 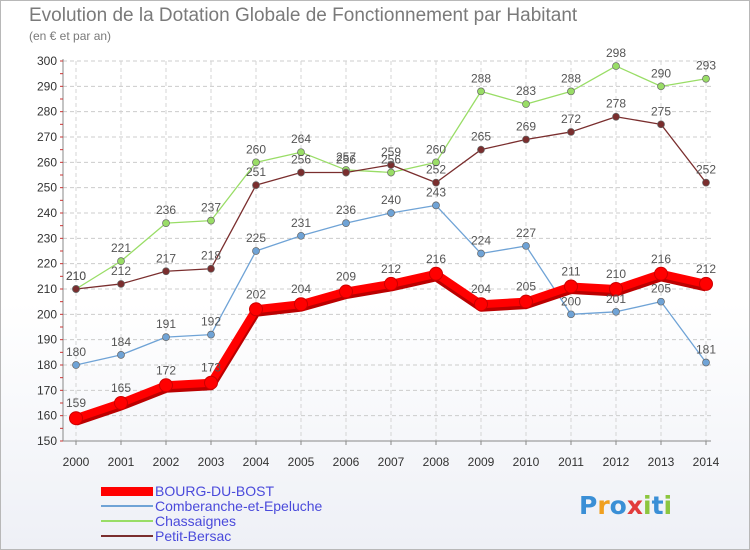 I want to click on data-label: 184, so click(x=121, y=342).